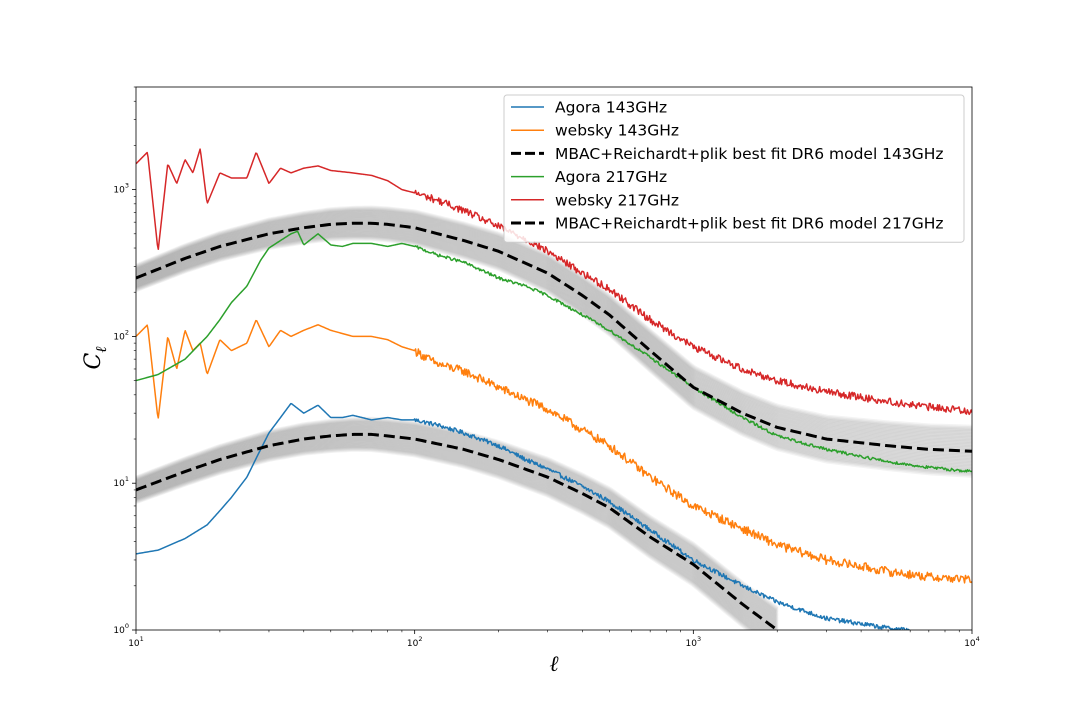 Image resolution: width=1080 pixels, height=720 pixels. Describe the element at coordinates (611, 108) in the screenshot. I see `legend-entry: Agora 143GHz` at that location.